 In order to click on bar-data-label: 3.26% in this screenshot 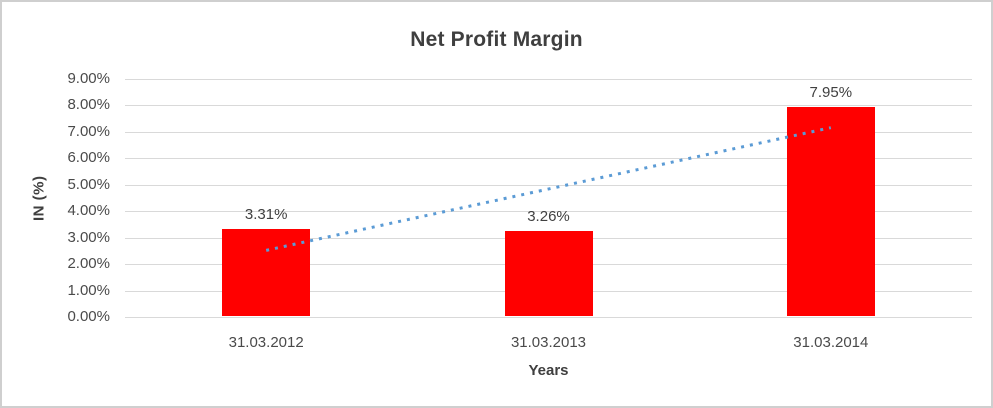, I will do `click(548, 216)`.